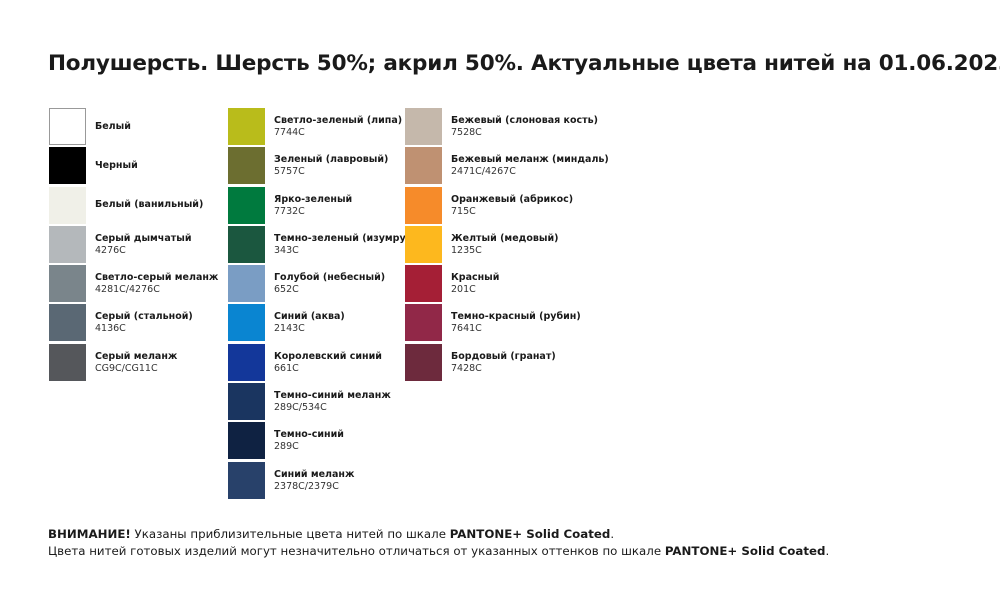 The image size is (1000, 609). Describe the element at coordinates (466, 132) in the screenshot. I see `pantone-code: 7528C` at that location.